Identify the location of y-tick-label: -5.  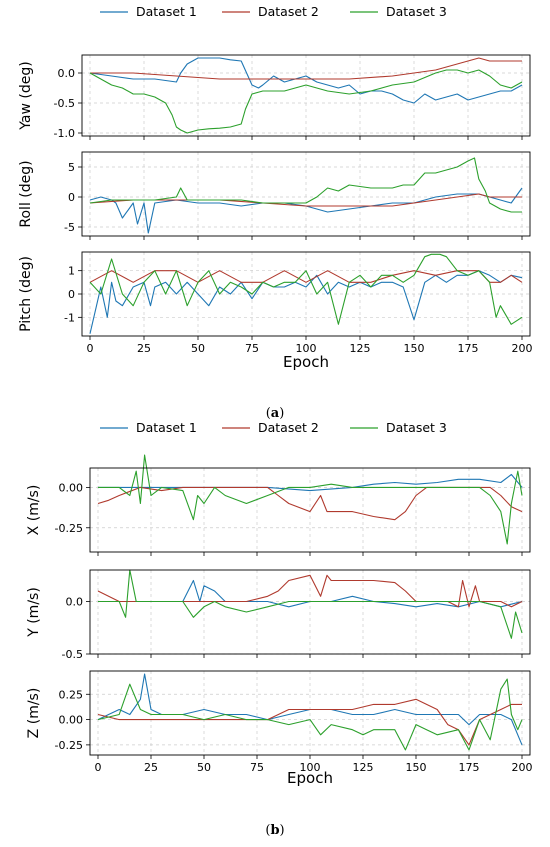
(69, 227).